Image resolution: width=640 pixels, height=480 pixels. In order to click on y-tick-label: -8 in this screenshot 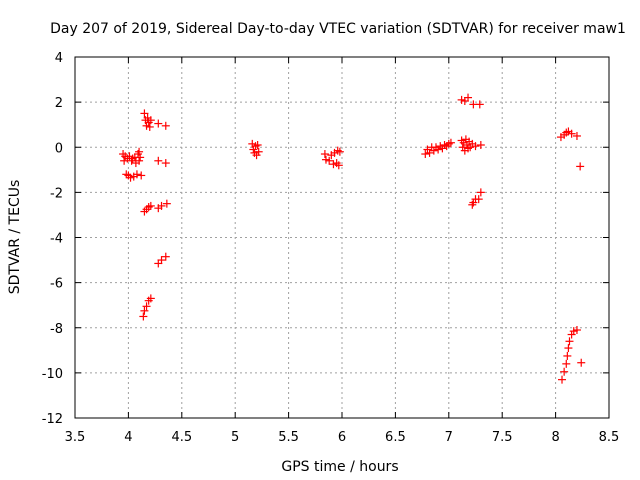, I will do `click(56, 329)`.